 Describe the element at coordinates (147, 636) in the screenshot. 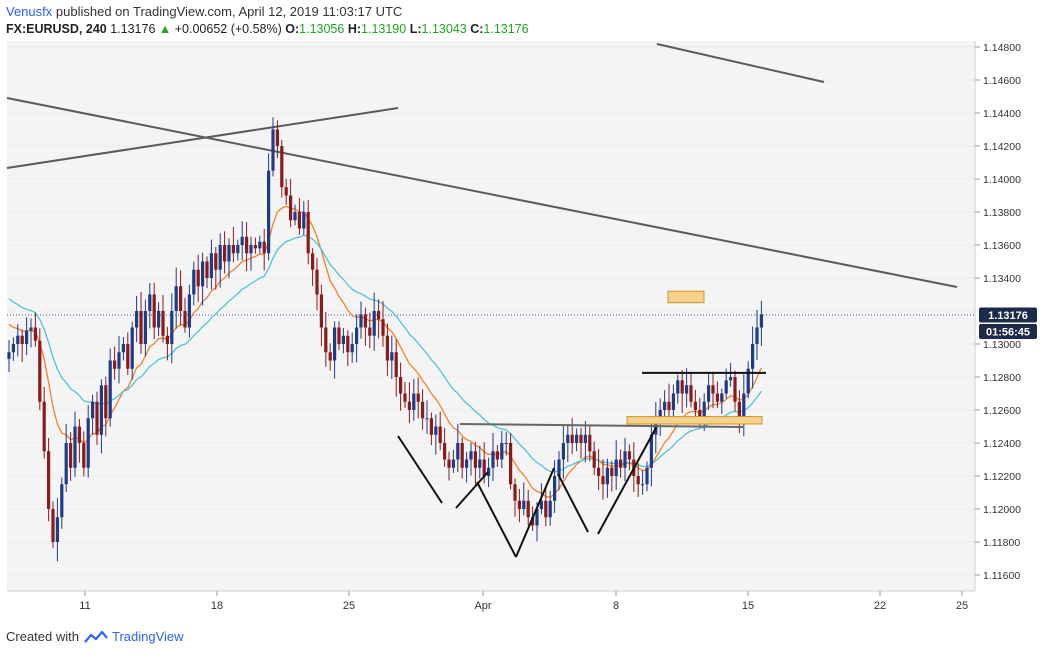

I see `brand-label: TradingView` at that location.